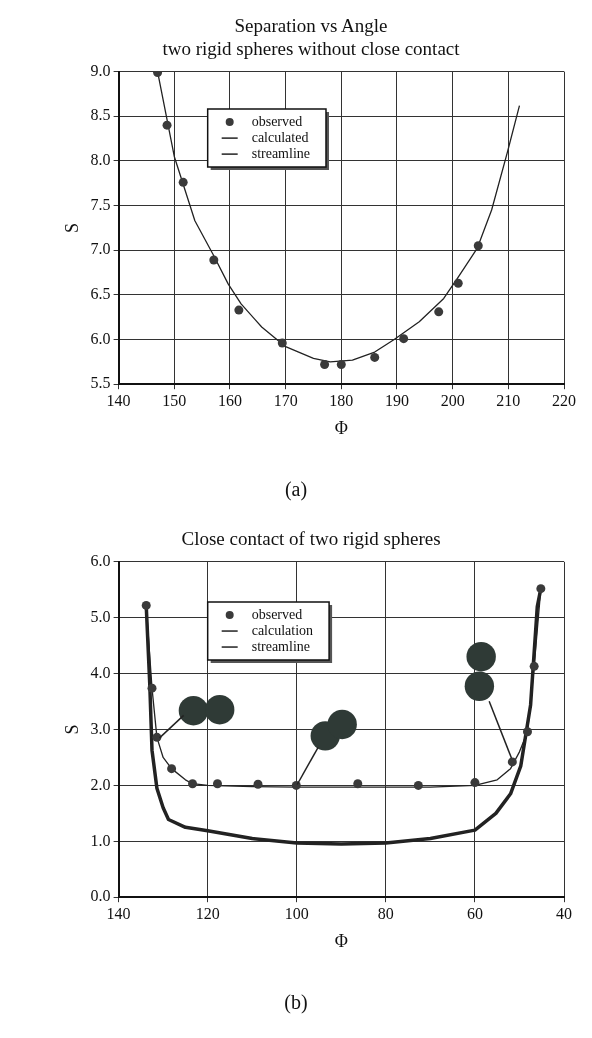  I want to click on chart-subtitle: two rigid spheres without close contact, so click(311, 49).